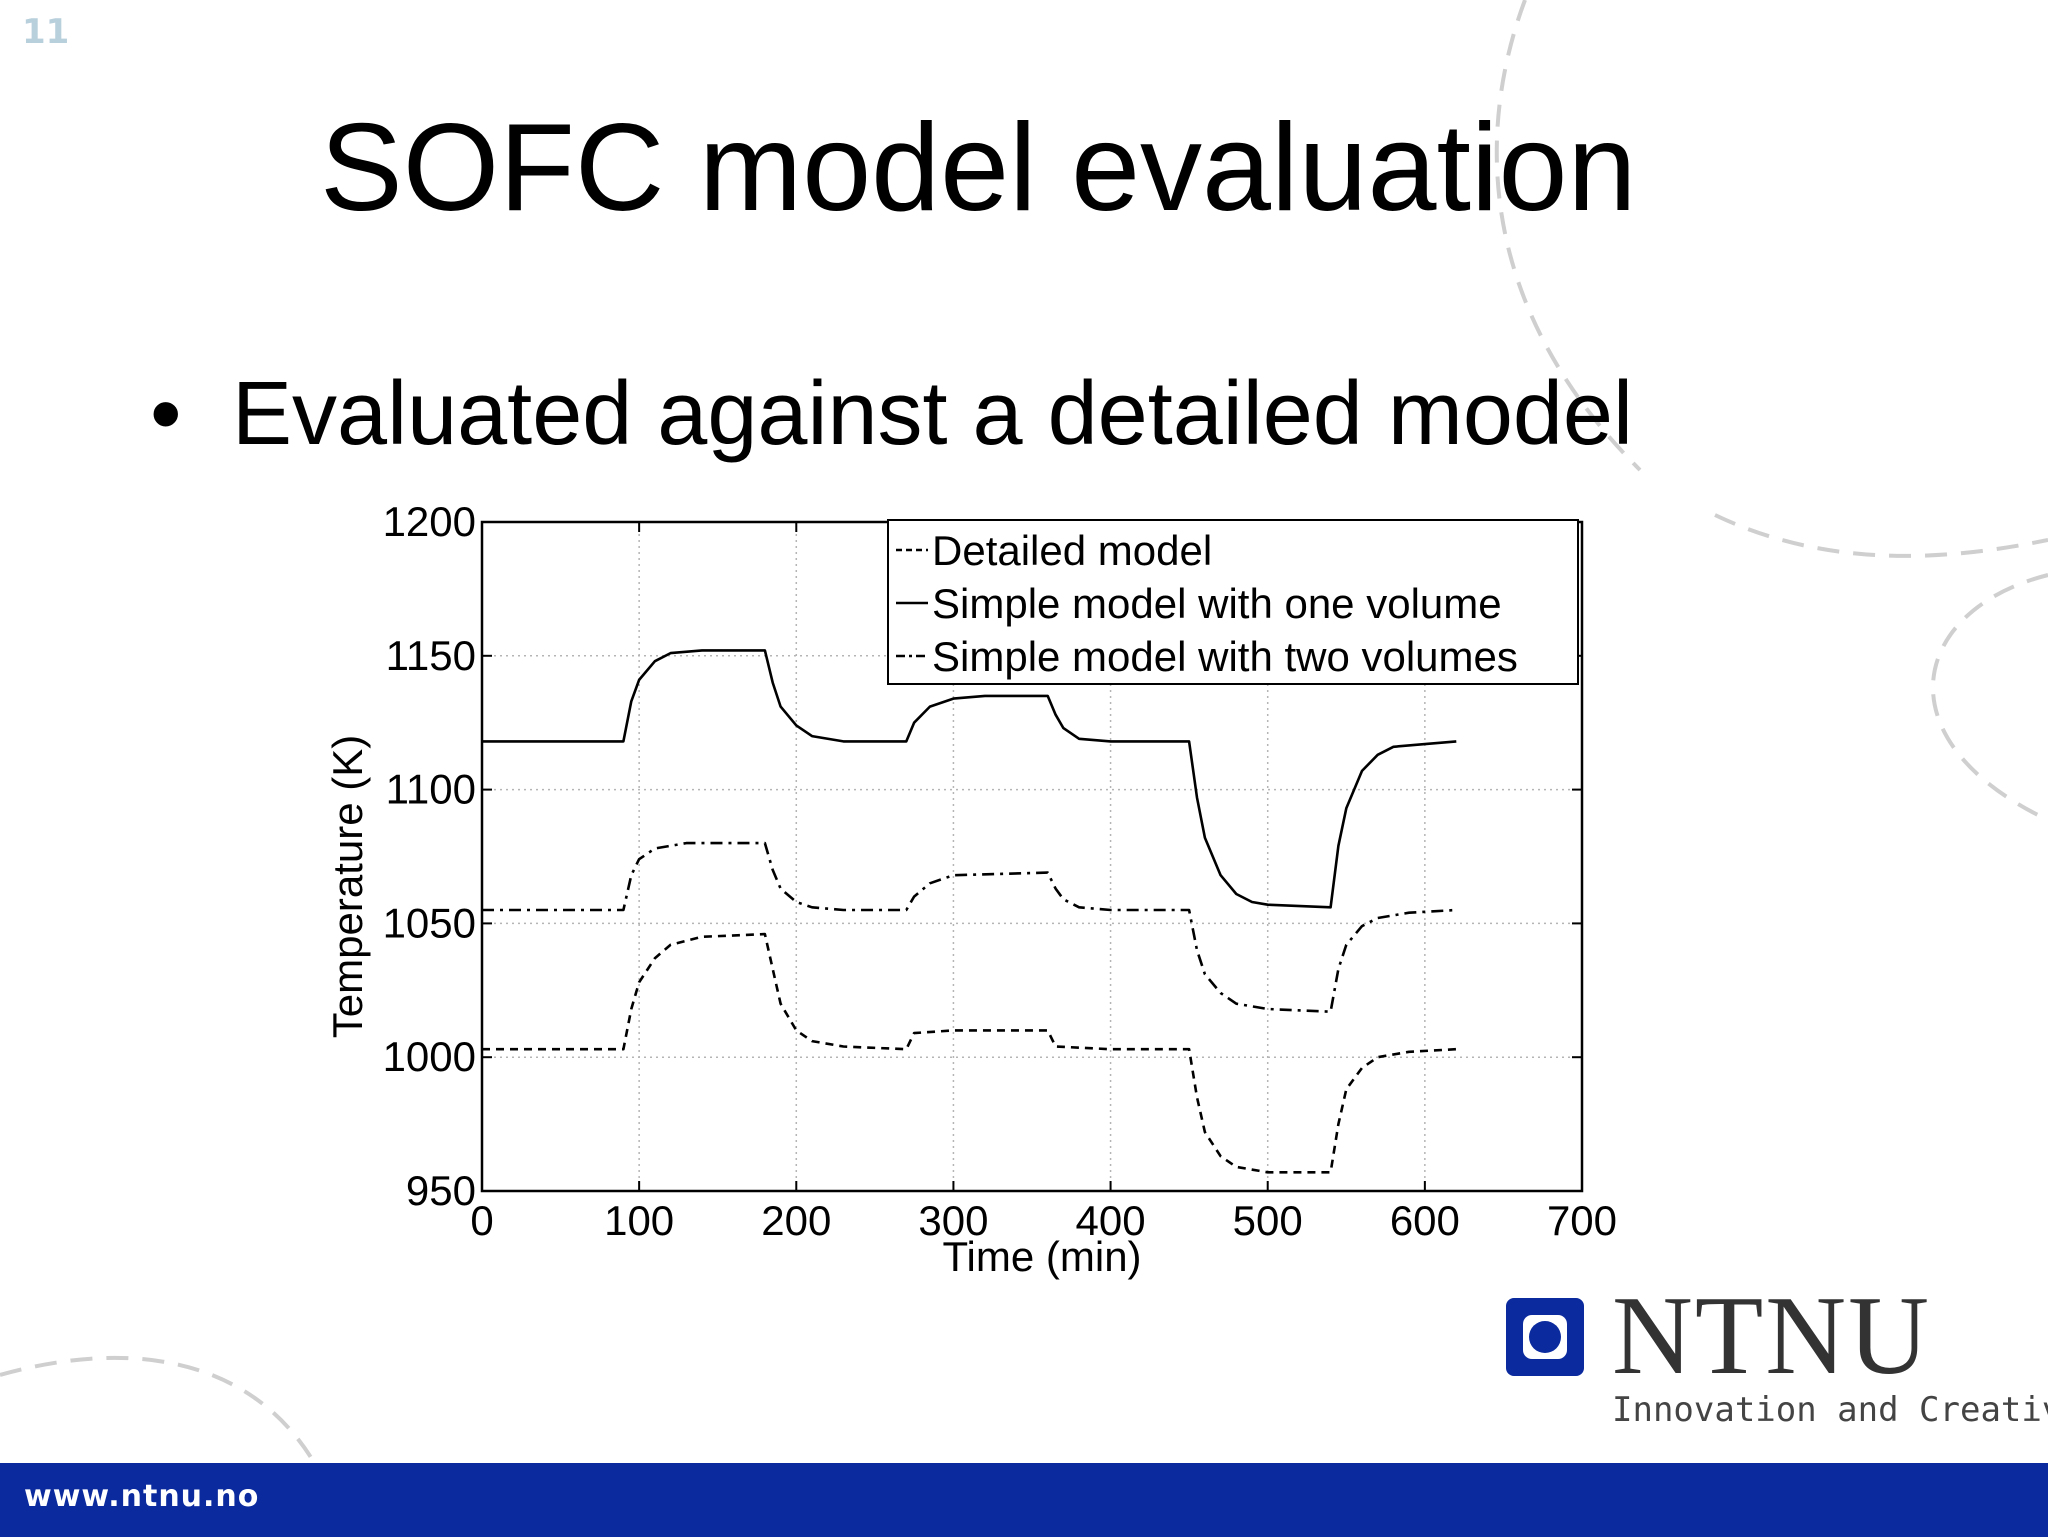 This screenshot has height=1537, width=2048. I want to click on x-tick-label: 300, so click(953, 1220).